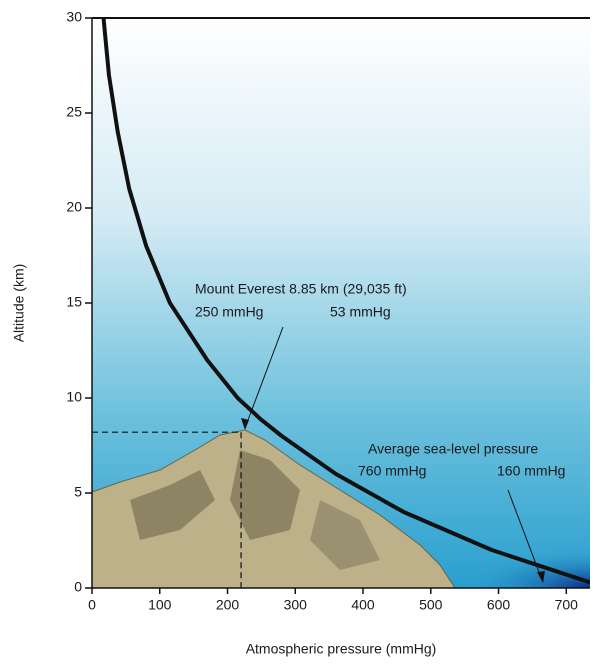 This screenshot has height=667, width=594. Describe the element at coordinates (74, 302) in the screenshot. I see `y-tick-label: 15` at that location.